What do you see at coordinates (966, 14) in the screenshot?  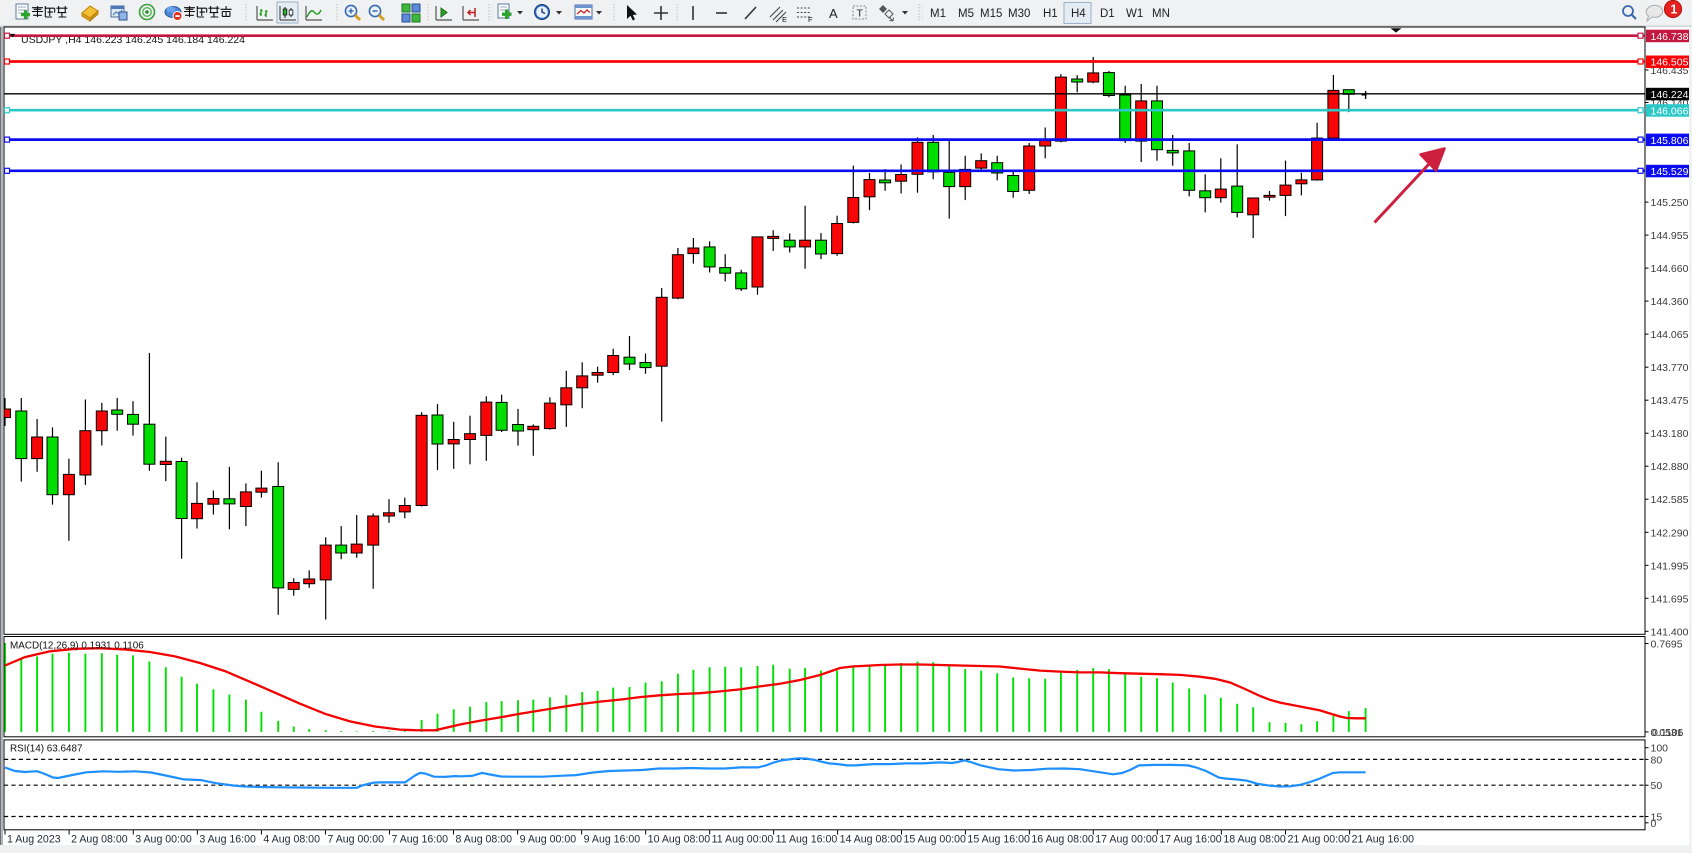 I see `svg-text: M5` at bounding box center [966, 14].